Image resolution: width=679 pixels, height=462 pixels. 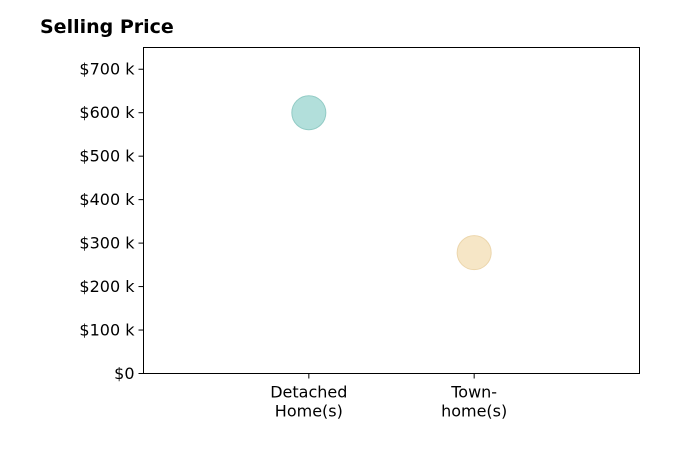 What do you see at coordinates (308, 392) in the screenshot?
I see `x-tick-label-line: Detached` at bounding box center [308, 392].